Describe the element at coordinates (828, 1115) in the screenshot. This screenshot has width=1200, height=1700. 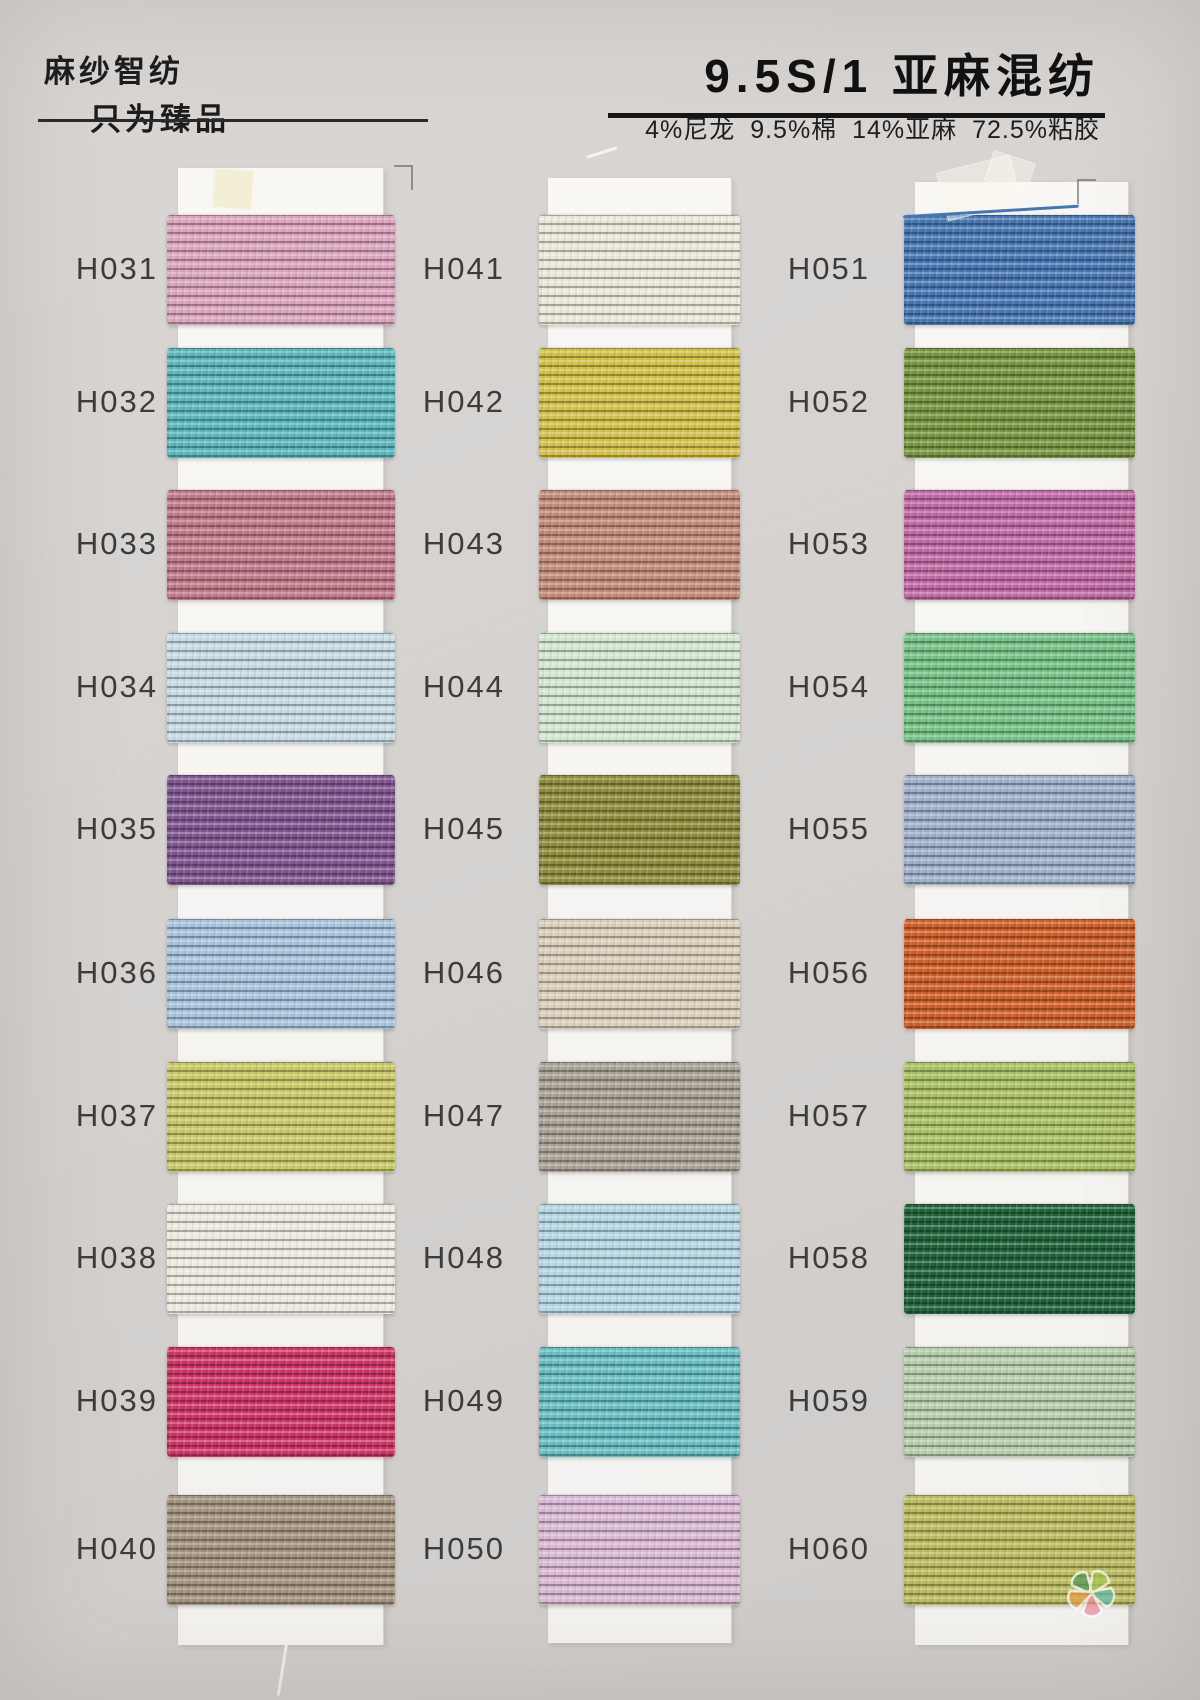
I see `sample-code: H057` at that location.